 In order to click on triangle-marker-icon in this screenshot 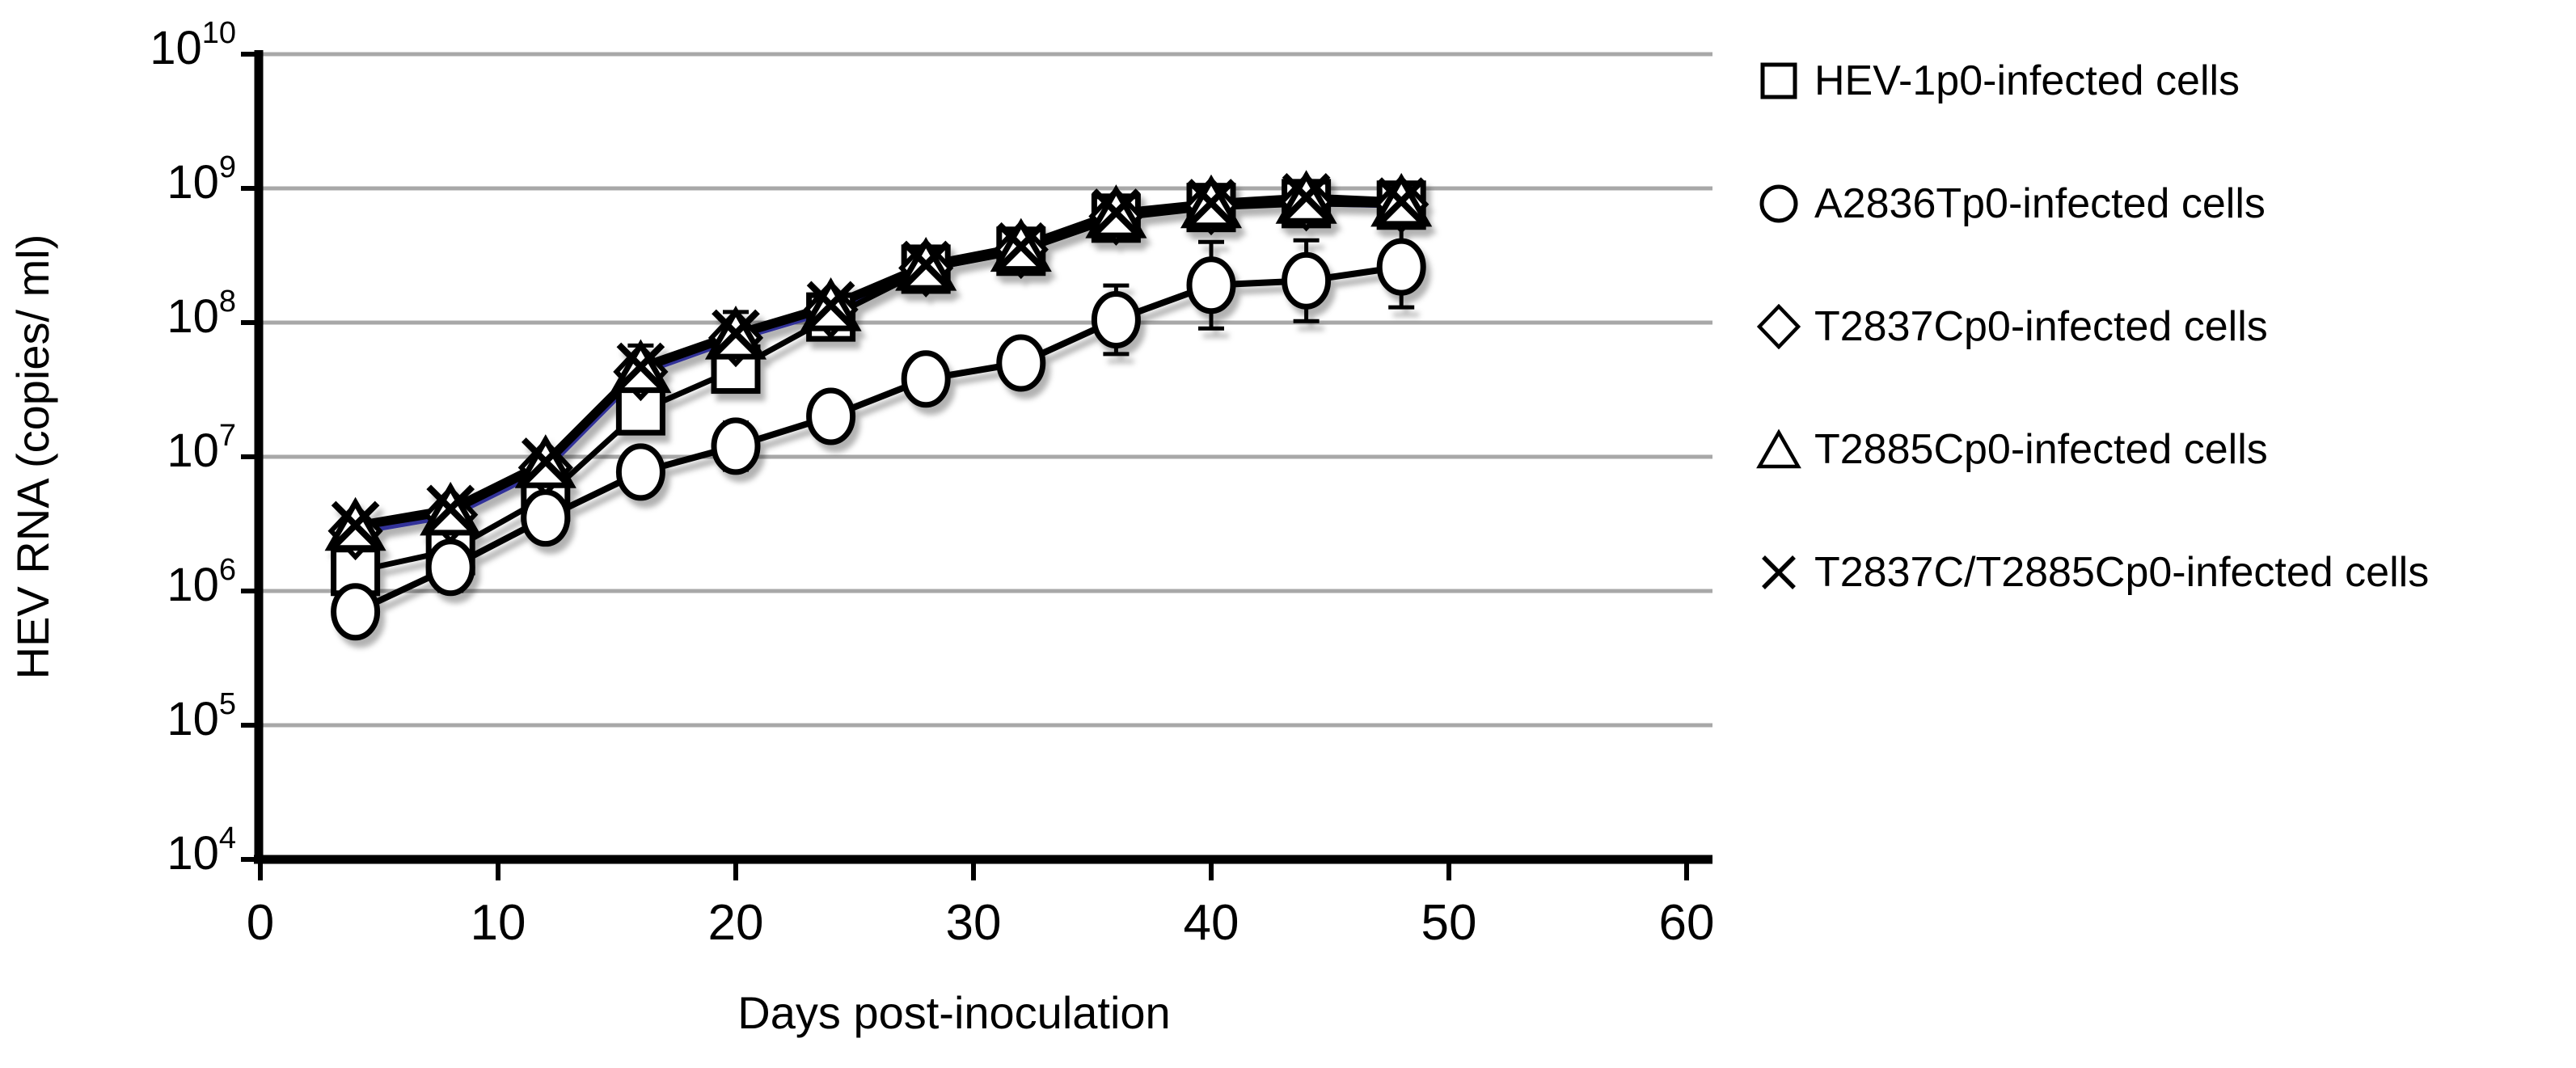, I will do `click(1779, 448)`.